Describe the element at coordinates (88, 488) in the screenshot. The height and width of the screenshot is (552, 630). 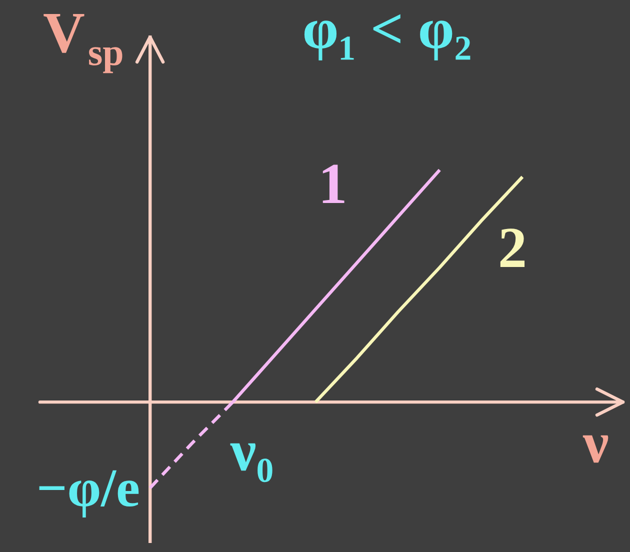
I see `annotation: −φ/e` at that location.